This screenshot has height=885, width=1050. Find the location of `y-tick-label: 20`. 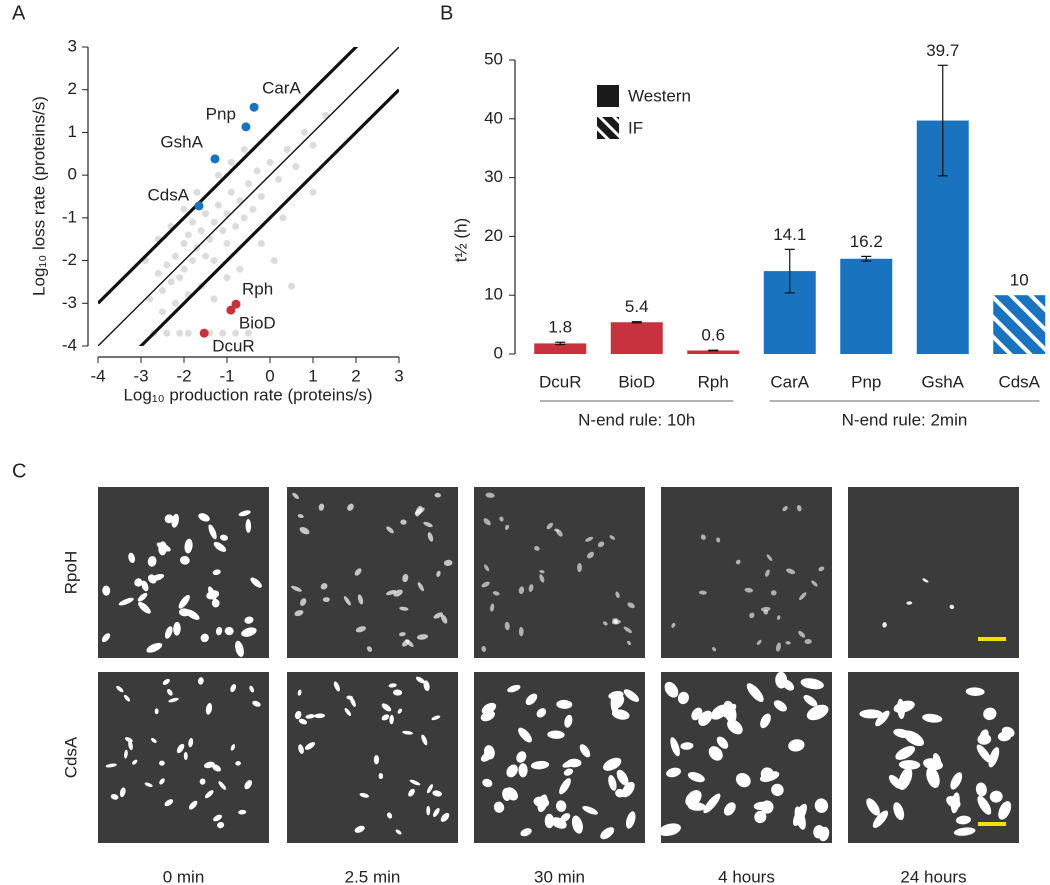

y-tick-label: 20 is located at coordinates (493, 235).